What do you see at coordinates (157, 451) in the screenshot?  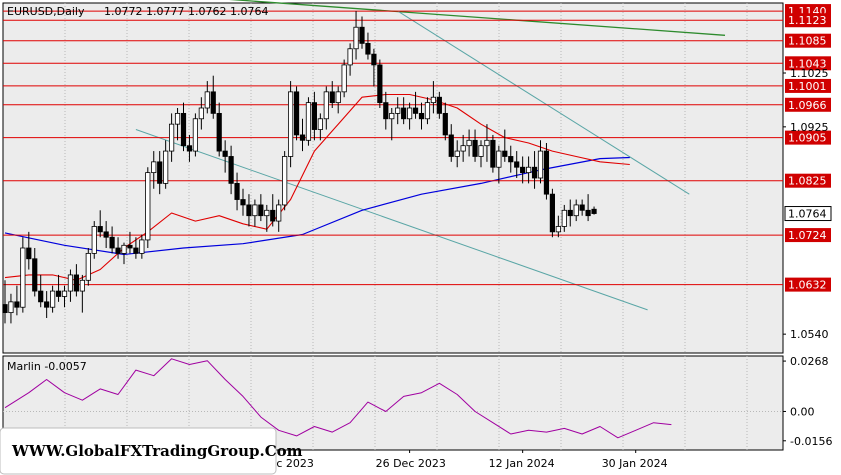 I see `watermark-text: WWW.GlobalFXTradingGroup.Com` at bounding box center [157, 451].